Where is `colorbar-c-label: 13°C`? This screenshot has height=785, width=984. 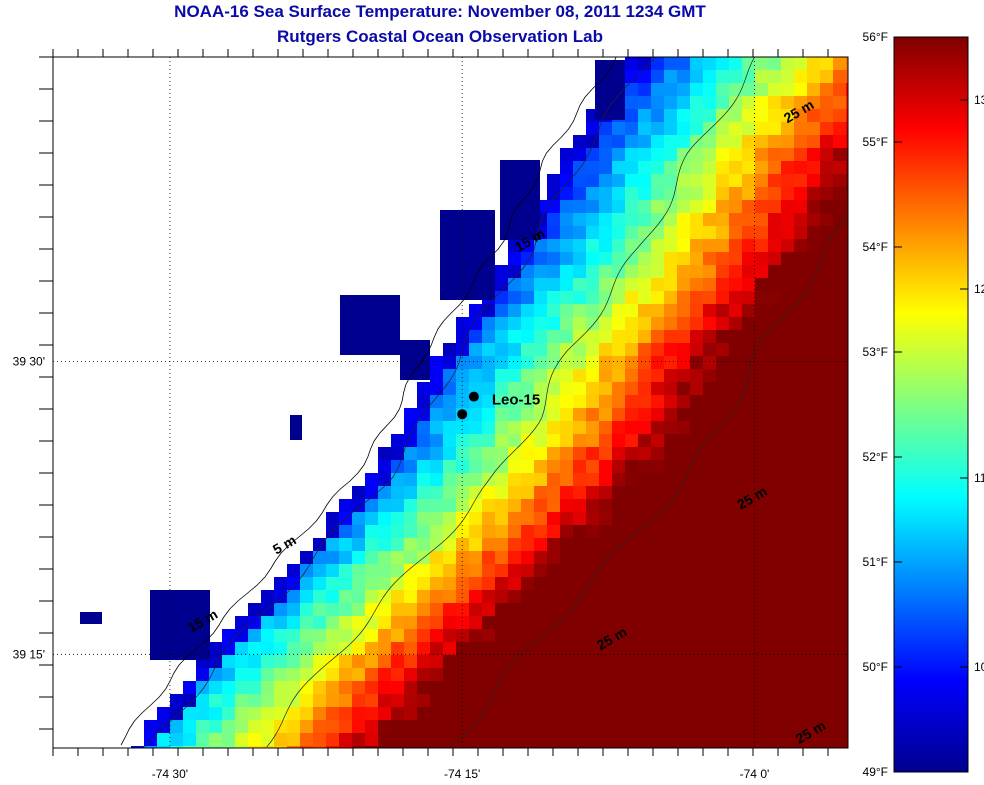
colorbar-c-label: 13°C is located at coordinates (979, 100).